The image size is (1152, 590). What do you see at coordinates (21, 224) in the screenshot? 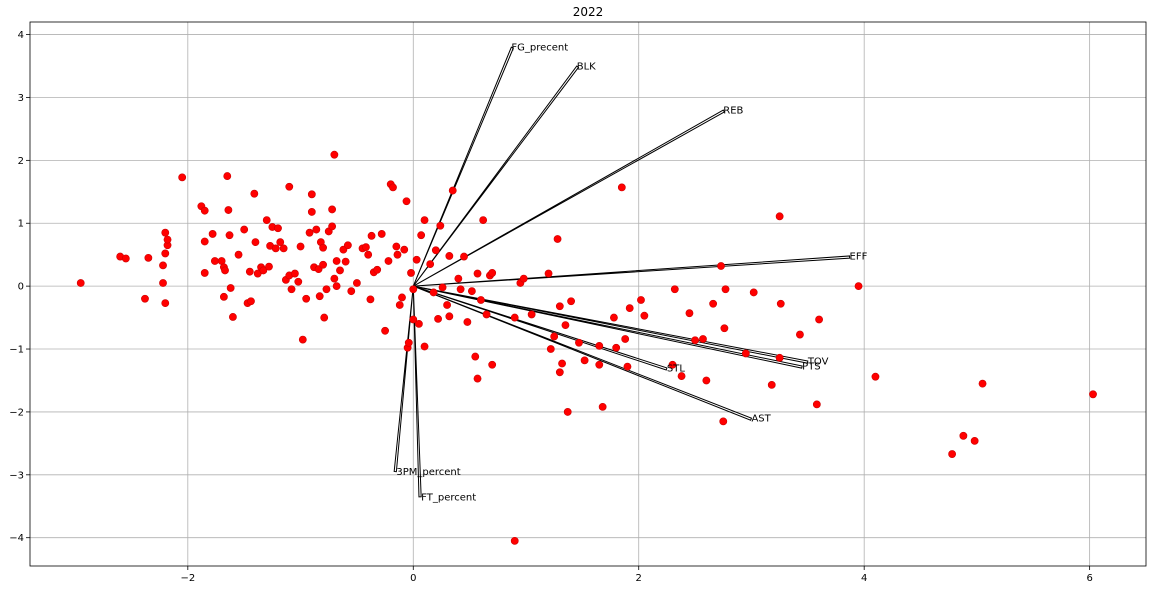
I see `y-tick-label: 1` at bounding box center [21, 224].